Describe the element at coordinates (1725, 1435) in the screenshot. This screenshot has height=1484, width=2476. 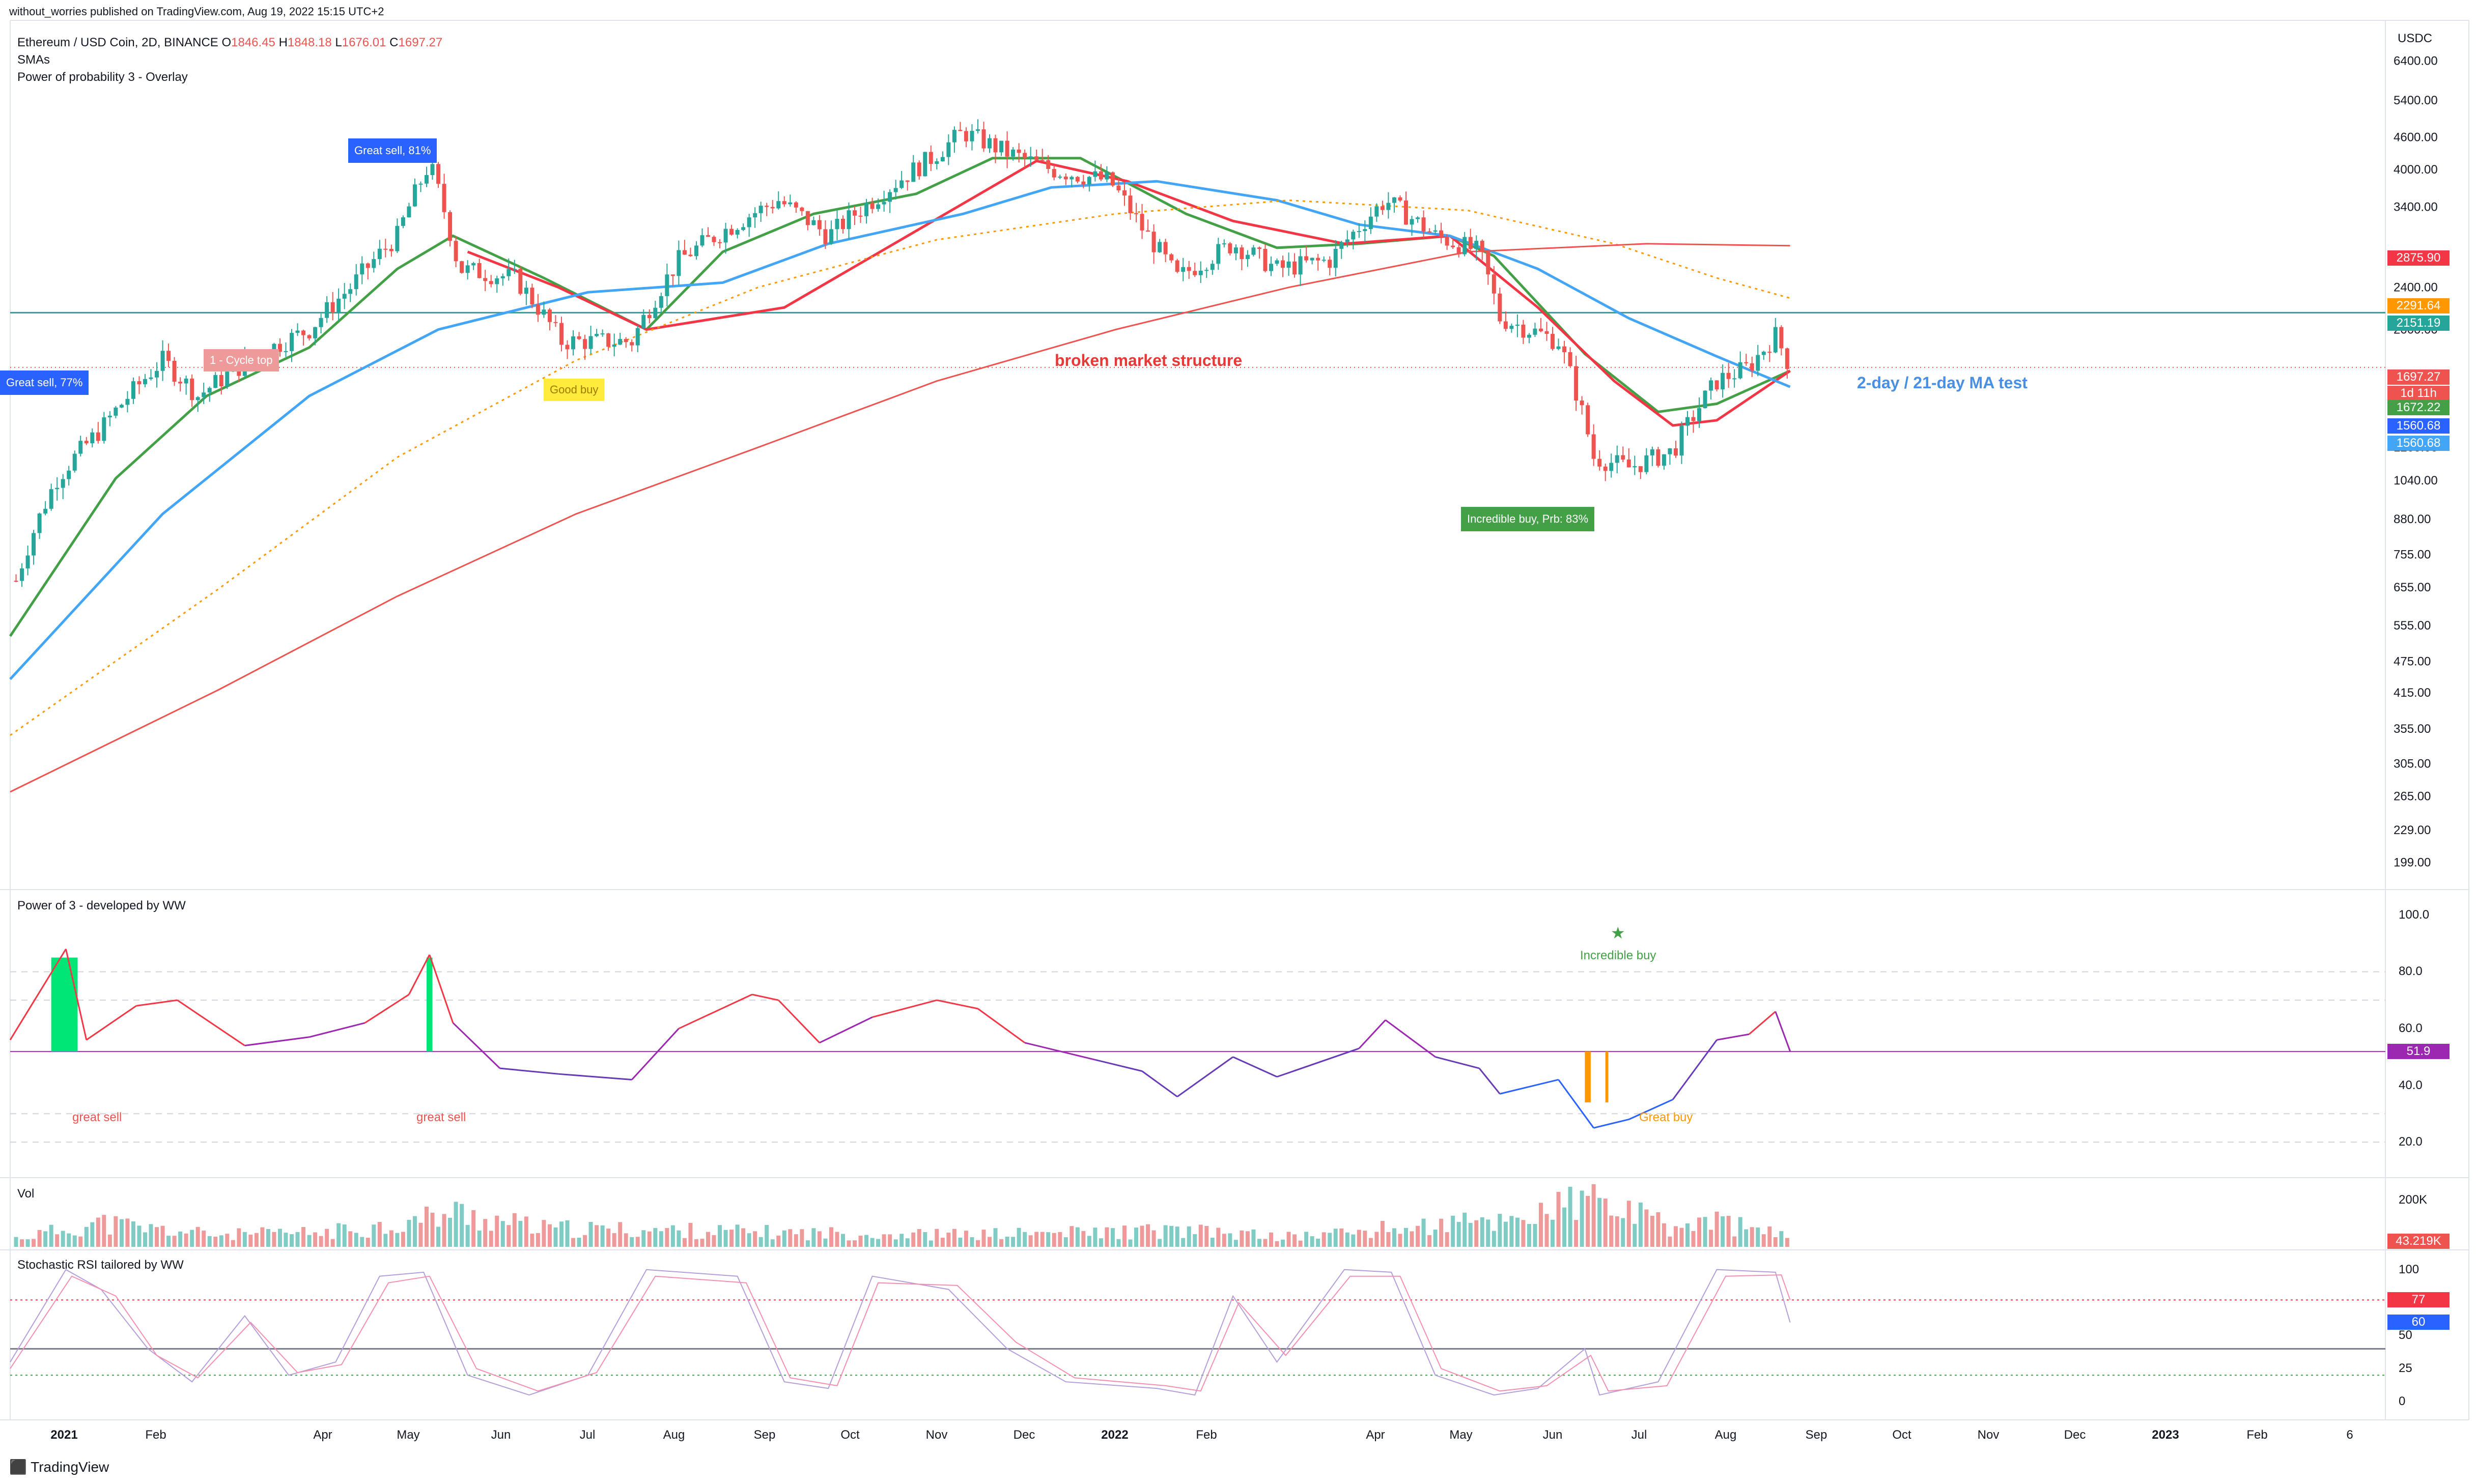
I see `time-label: Aug` at that location.